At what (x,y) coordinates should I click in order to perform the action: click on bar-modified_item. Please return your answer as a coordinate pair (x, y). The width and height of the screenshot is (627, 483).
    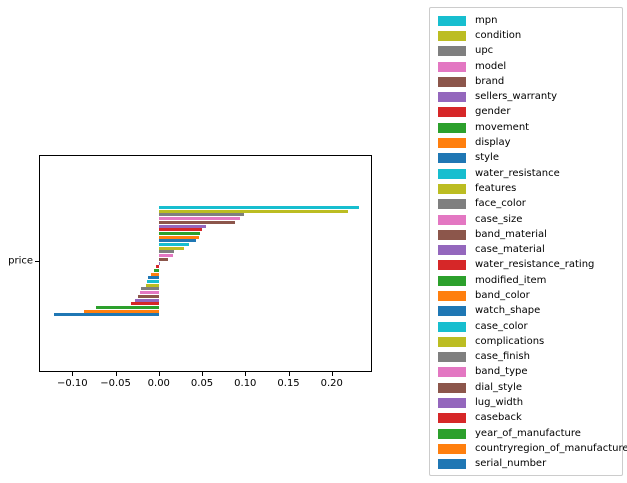
    Looking at the image, I should click on (156, 270).